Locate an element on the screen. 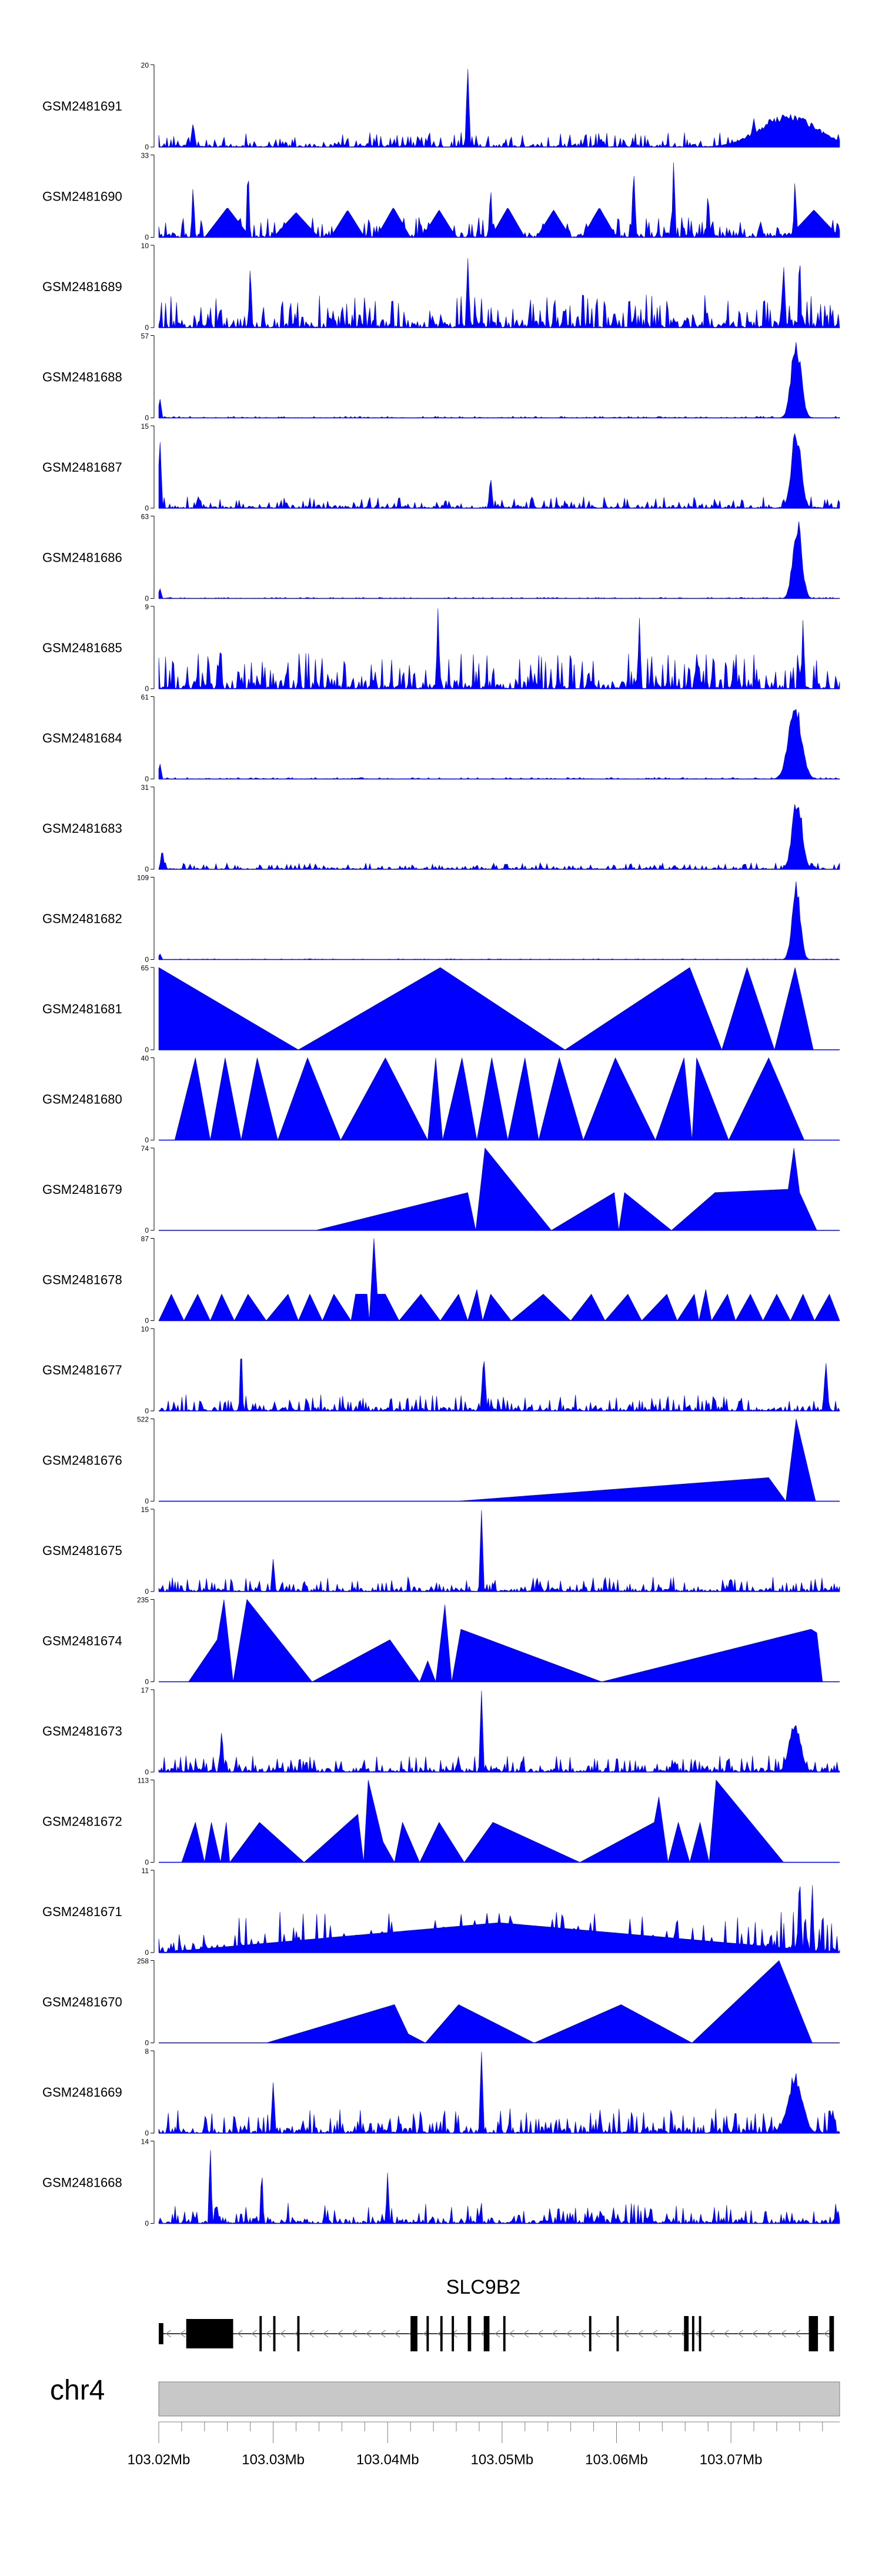  track-gsm2481671: GSM2481671 11 0 is located at coordinates (441, 1912).